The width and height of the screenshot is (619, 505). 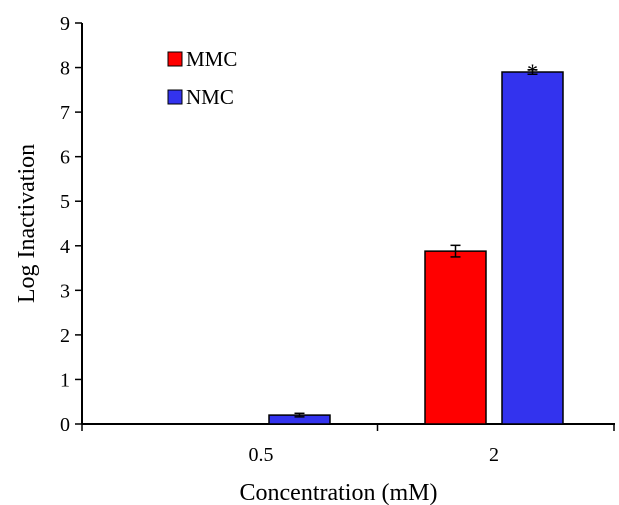 I want to click on y-tick-label: 5, so click(x=65, y=202).